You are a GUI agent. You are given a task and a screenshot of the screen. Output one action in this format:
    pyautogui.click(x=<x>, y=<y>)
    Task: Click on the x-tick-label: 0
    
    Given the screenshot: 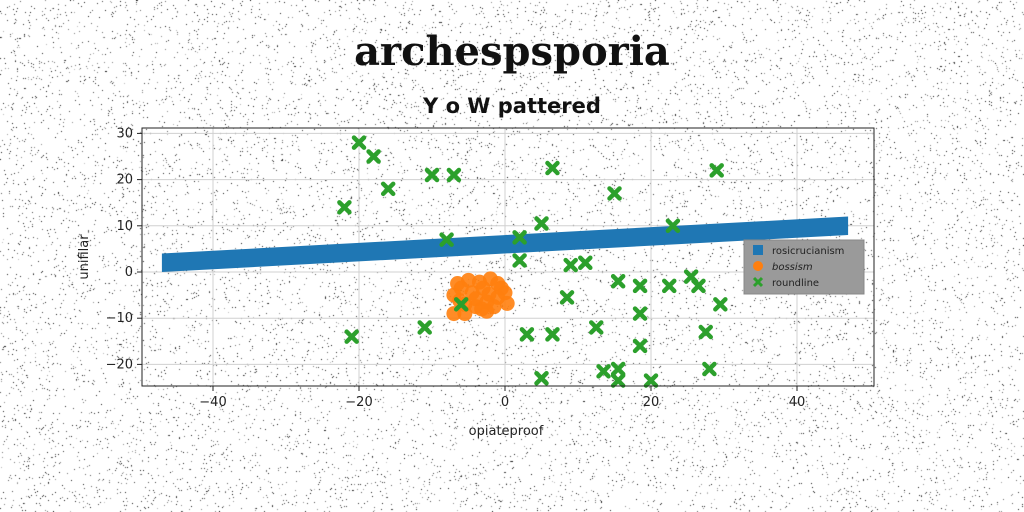 What is the action you would take?
    pyautogui.click(x=505, y=402)
    